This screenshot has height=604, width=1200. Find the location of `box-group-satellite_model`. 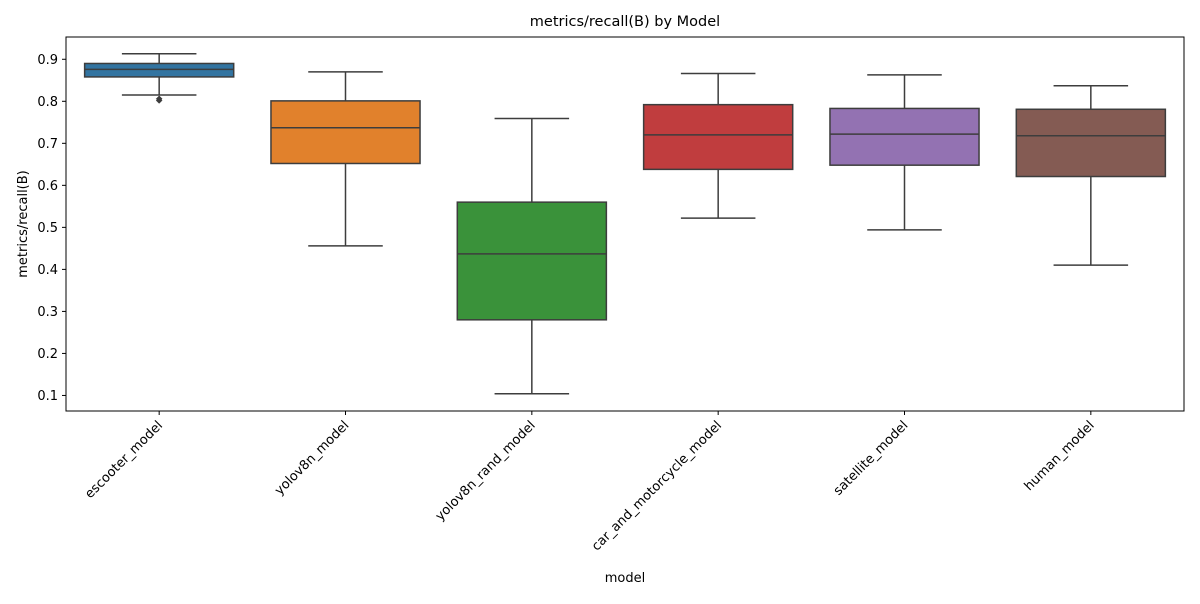

box-group-satellite_model is located at coordinates (904, 152).